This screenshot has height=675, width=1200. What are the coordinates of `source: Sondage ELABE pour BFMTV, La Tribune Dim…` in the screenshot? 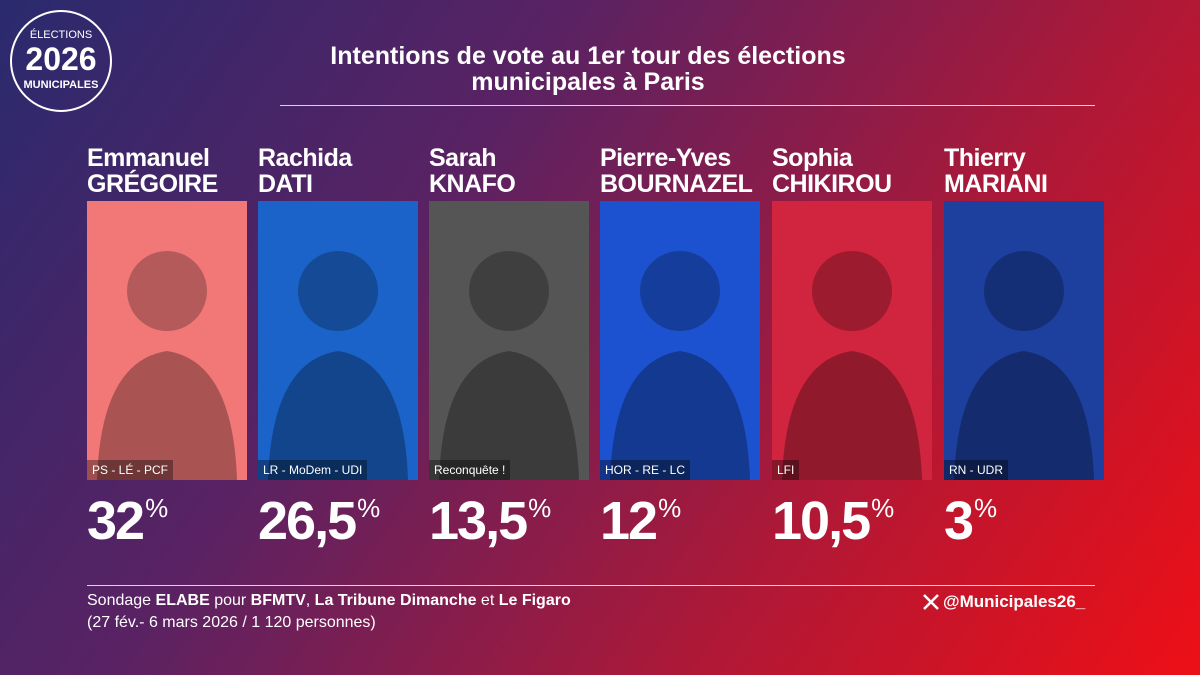 It's located at (329, 601).